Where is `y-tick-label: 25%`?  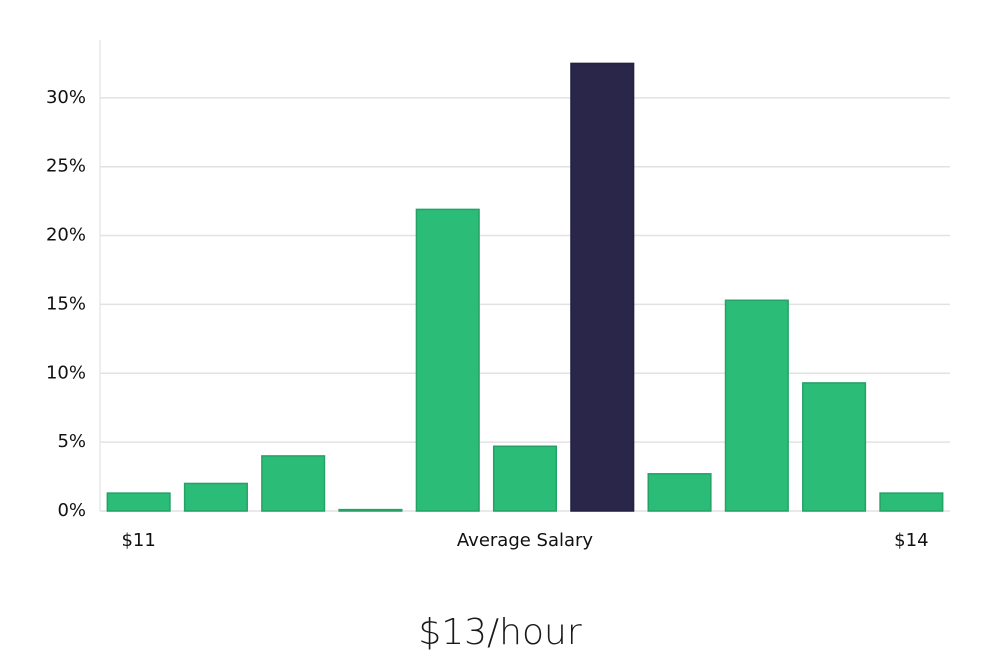 y-tick-label: 25% is located at coordinates (66, 166).